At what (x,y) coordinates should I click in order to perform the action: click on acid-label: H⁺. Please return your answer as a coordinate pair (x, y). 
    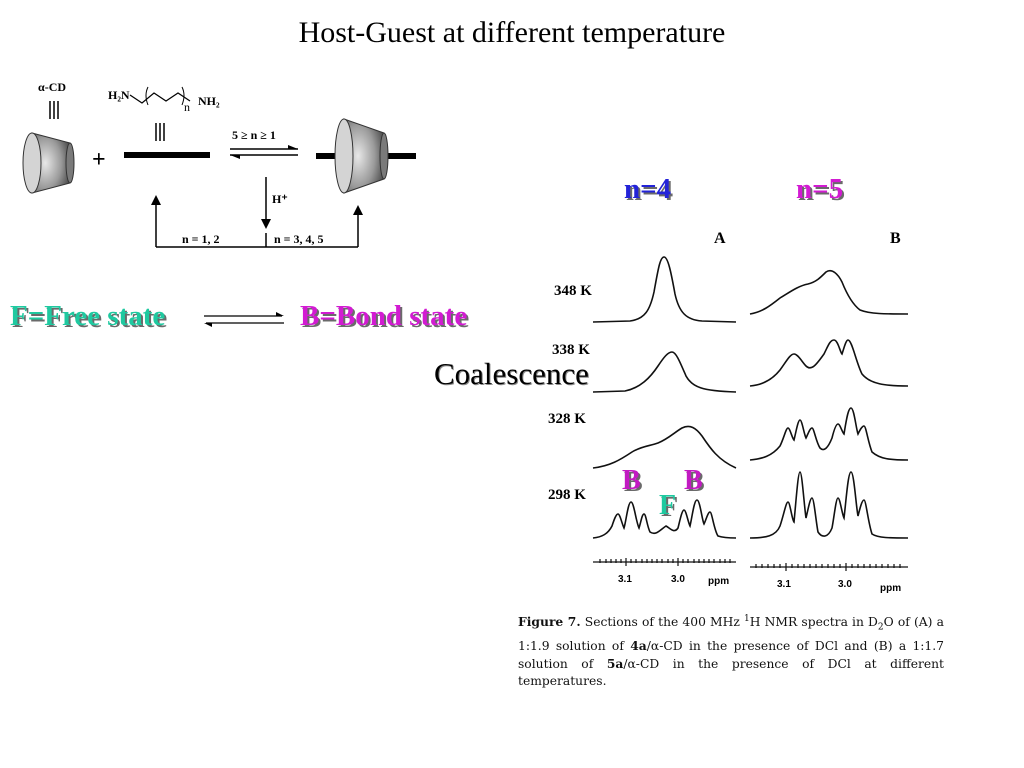
    Looking at the image, I should click on (280, 199).